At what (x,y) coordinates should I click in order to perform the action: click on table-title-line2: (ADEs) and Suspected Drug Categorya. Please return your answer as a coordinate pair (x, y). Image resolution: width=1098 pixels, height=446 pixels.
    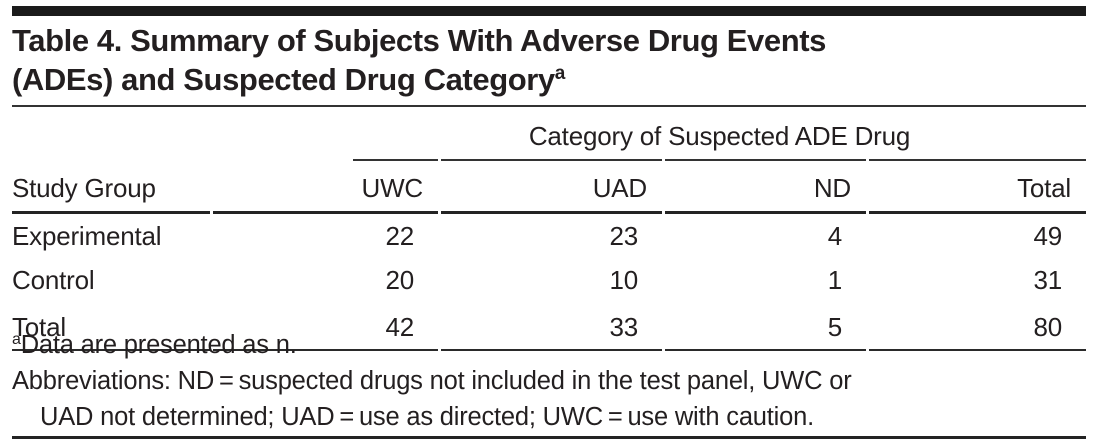
    Looking at the image, I should click on (419, 79).